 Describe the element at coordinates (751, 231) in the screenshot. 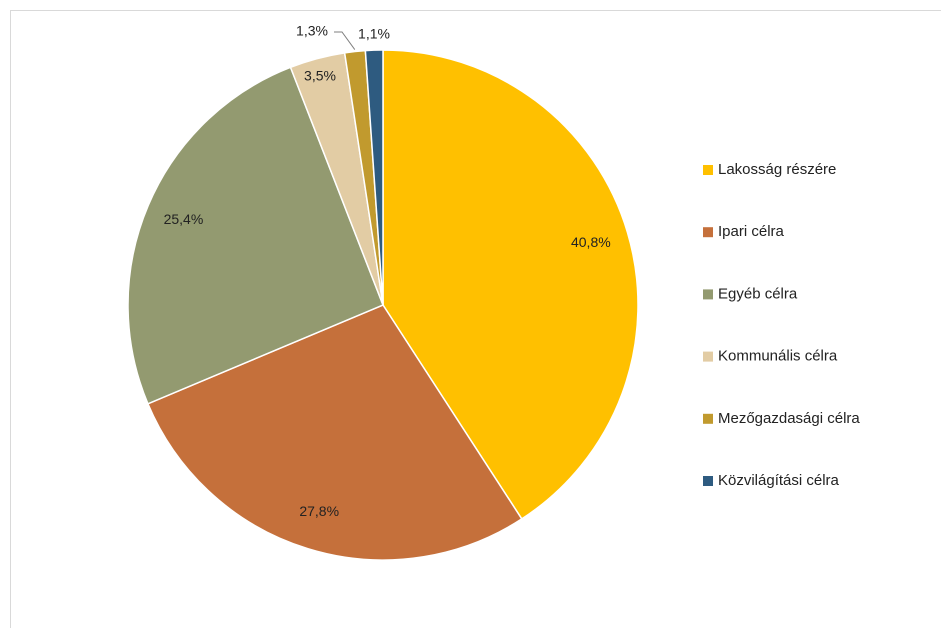

I see `legend-label: Ipari célra` at that location.